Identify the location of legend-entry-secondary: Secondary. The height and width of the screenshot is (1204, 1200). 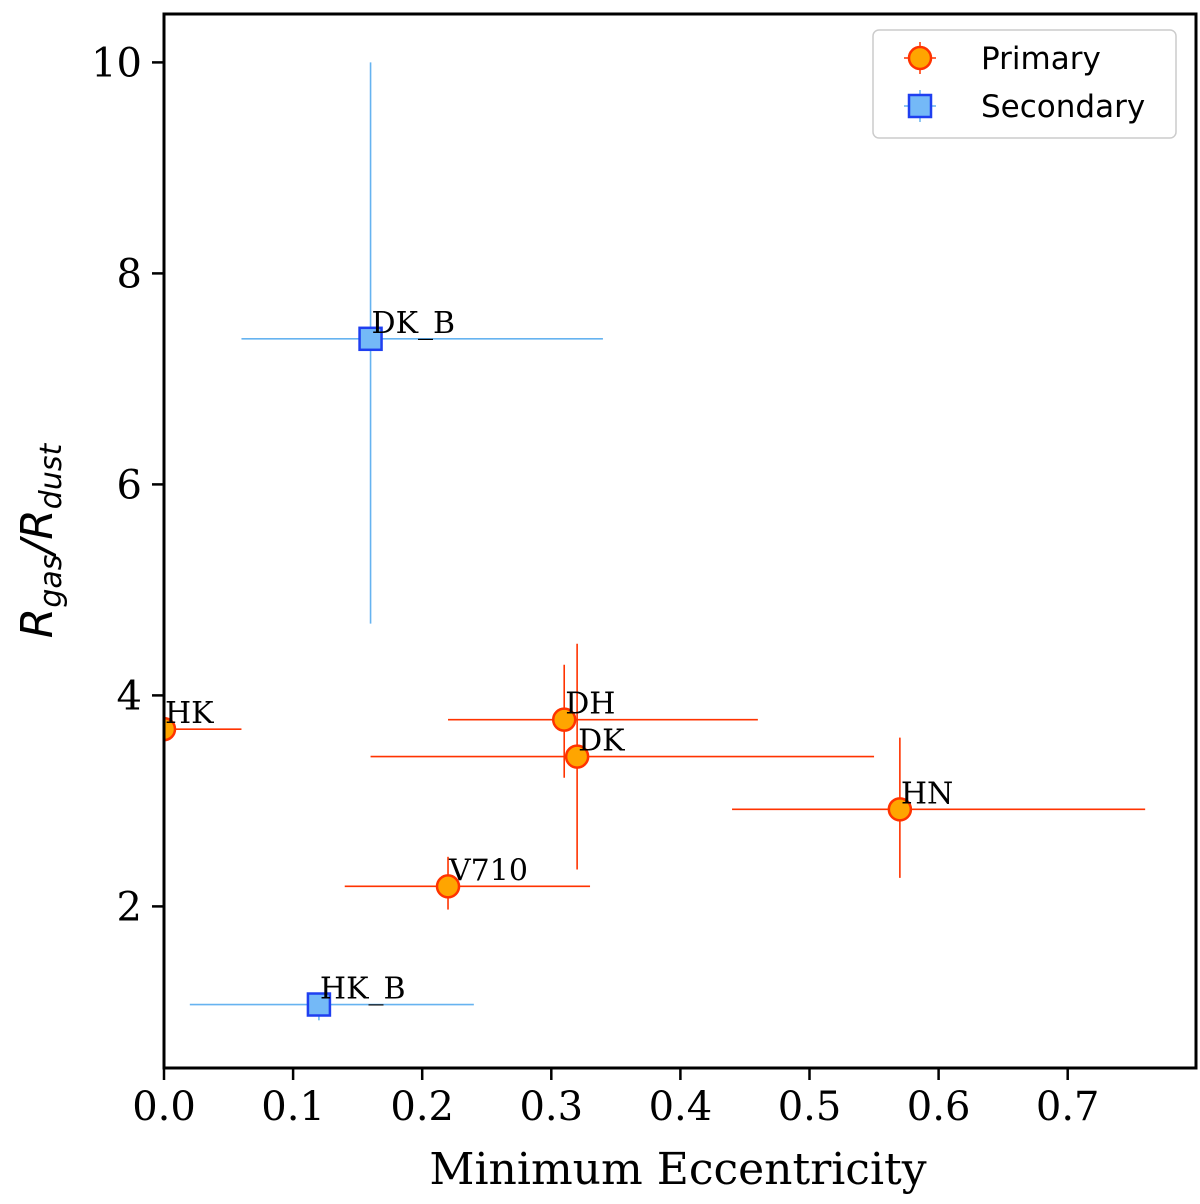
(1024, 107).